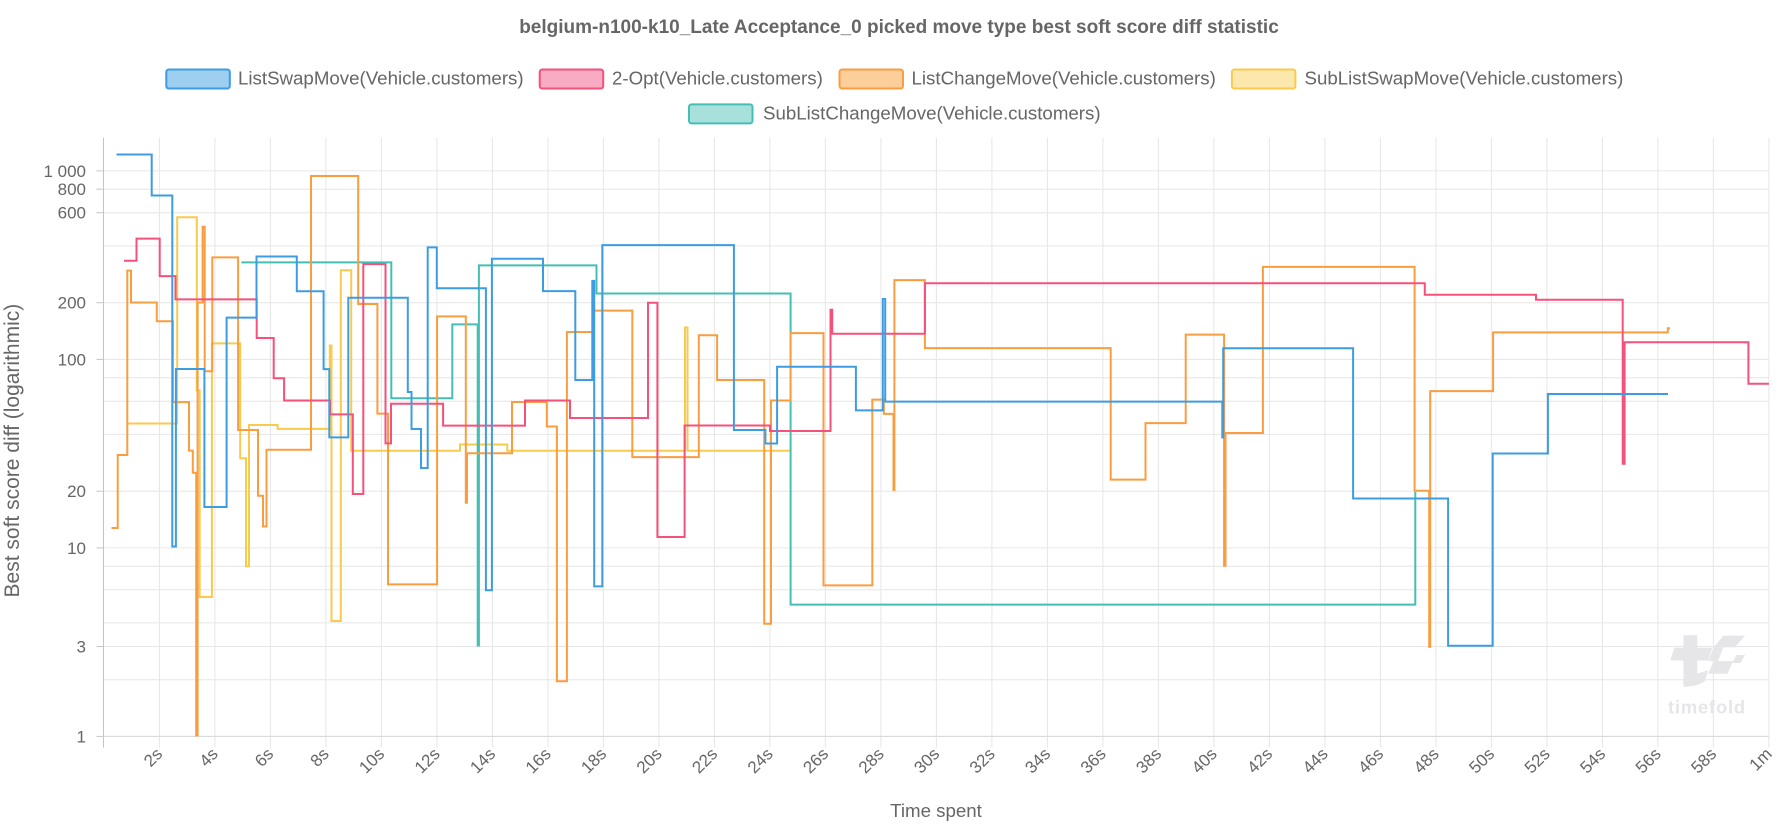 This screenshot has width=1792, height=837. What do you see at coordinates (936, 810) in the screenshot?
I see `svg-text: Time spent` at bounding box center [936, 810].